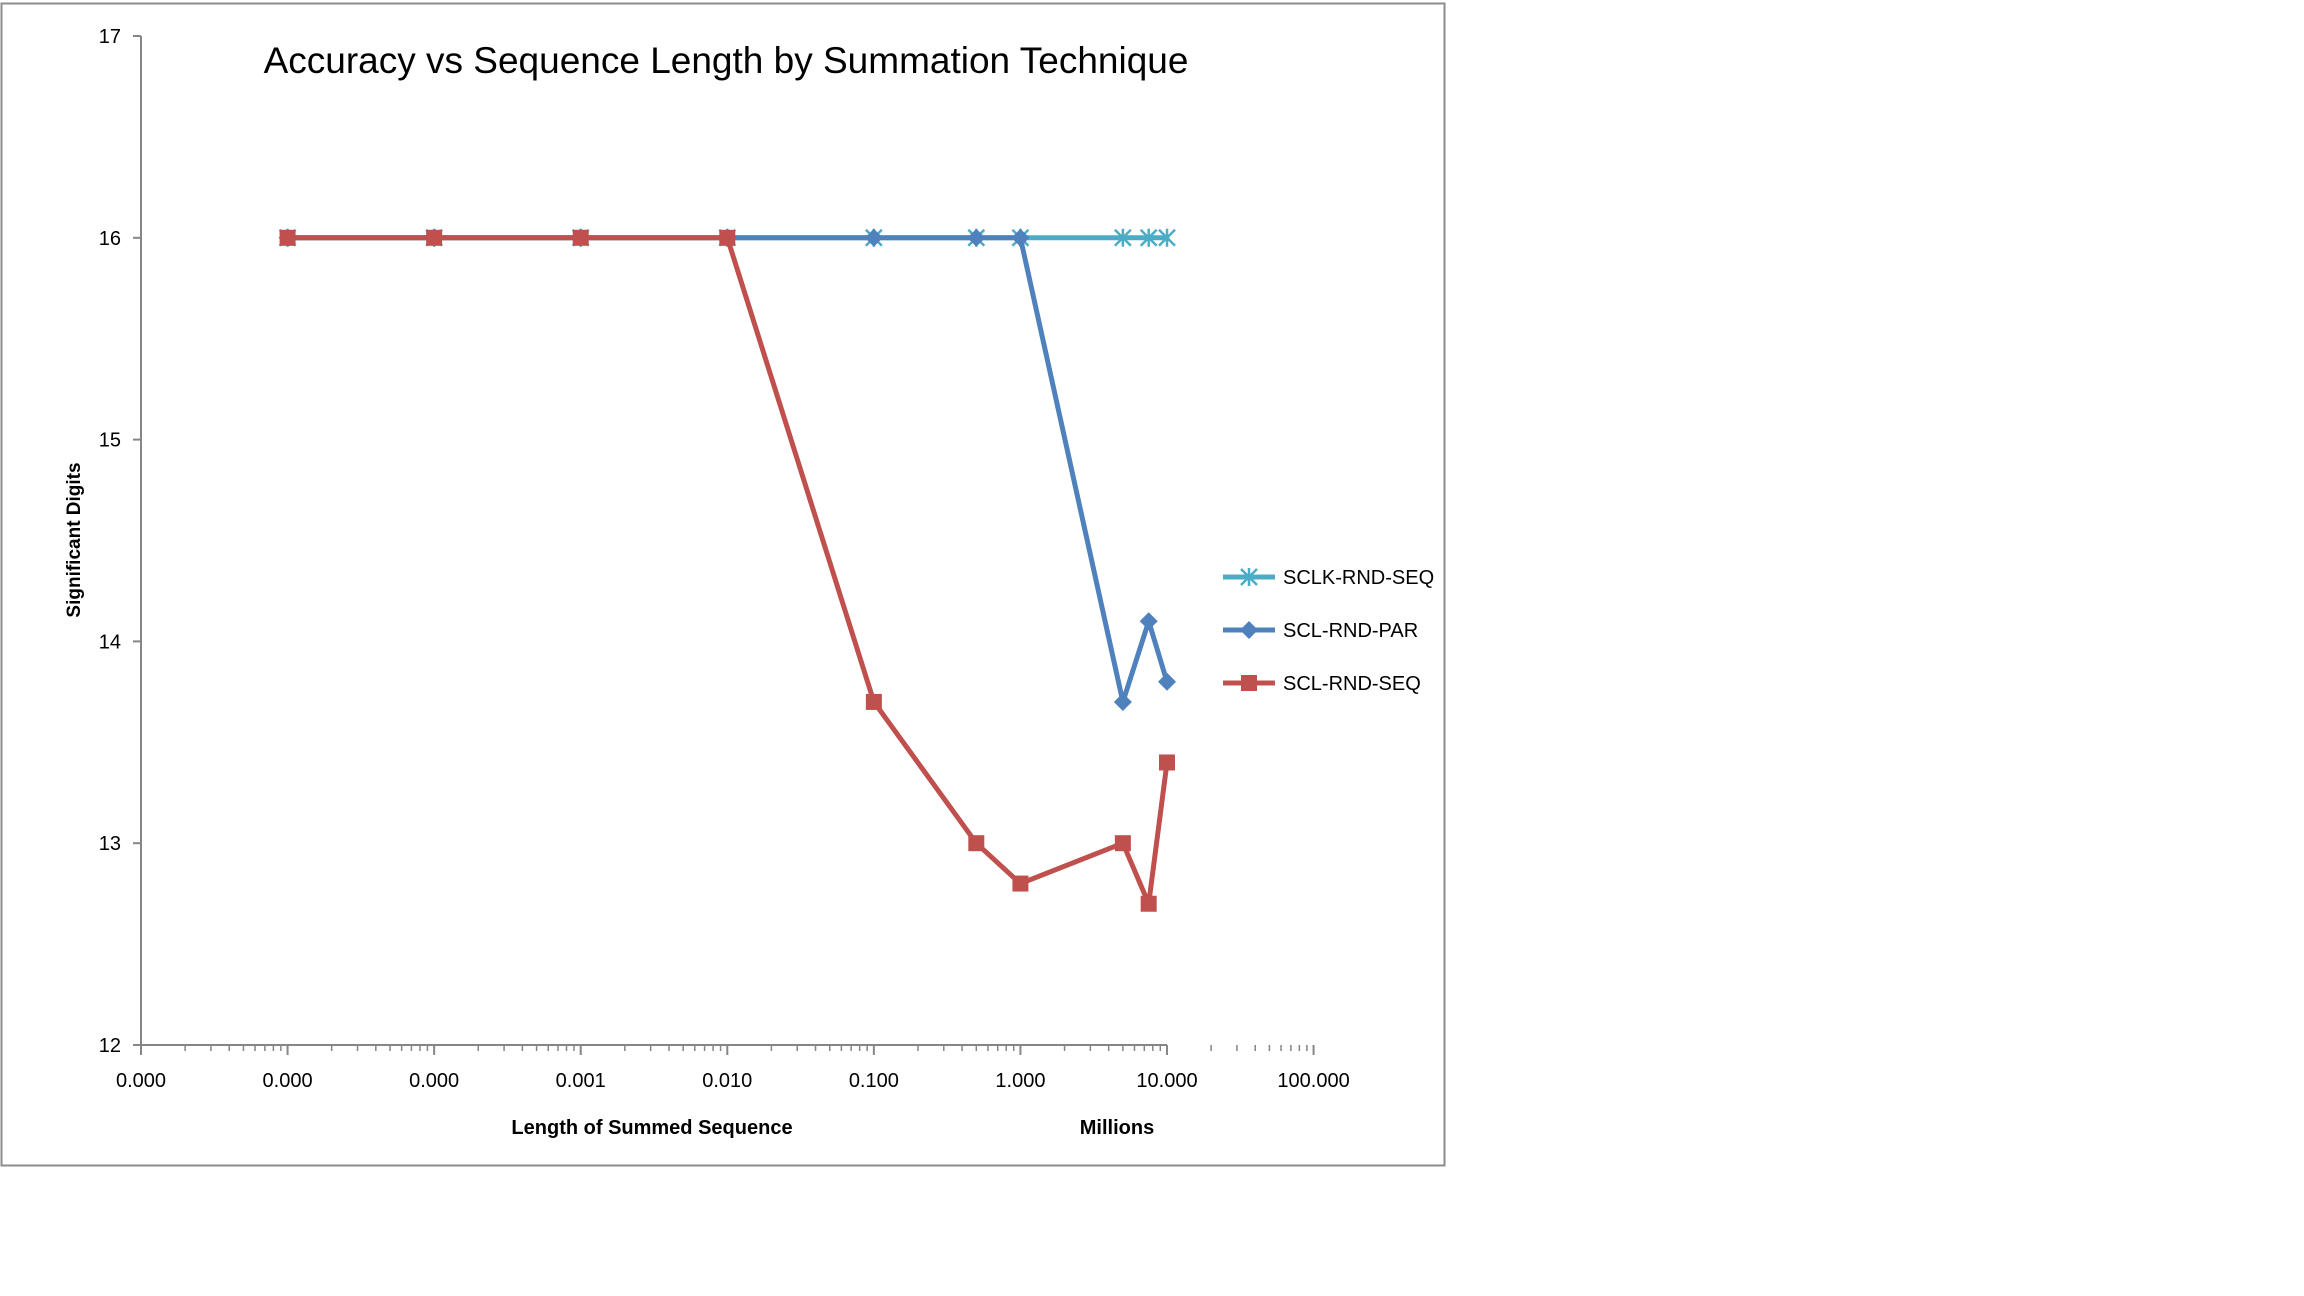 This screenshot has width=2304, height=1296. I want to click on y-tick-label: 15, so click(110, 441).